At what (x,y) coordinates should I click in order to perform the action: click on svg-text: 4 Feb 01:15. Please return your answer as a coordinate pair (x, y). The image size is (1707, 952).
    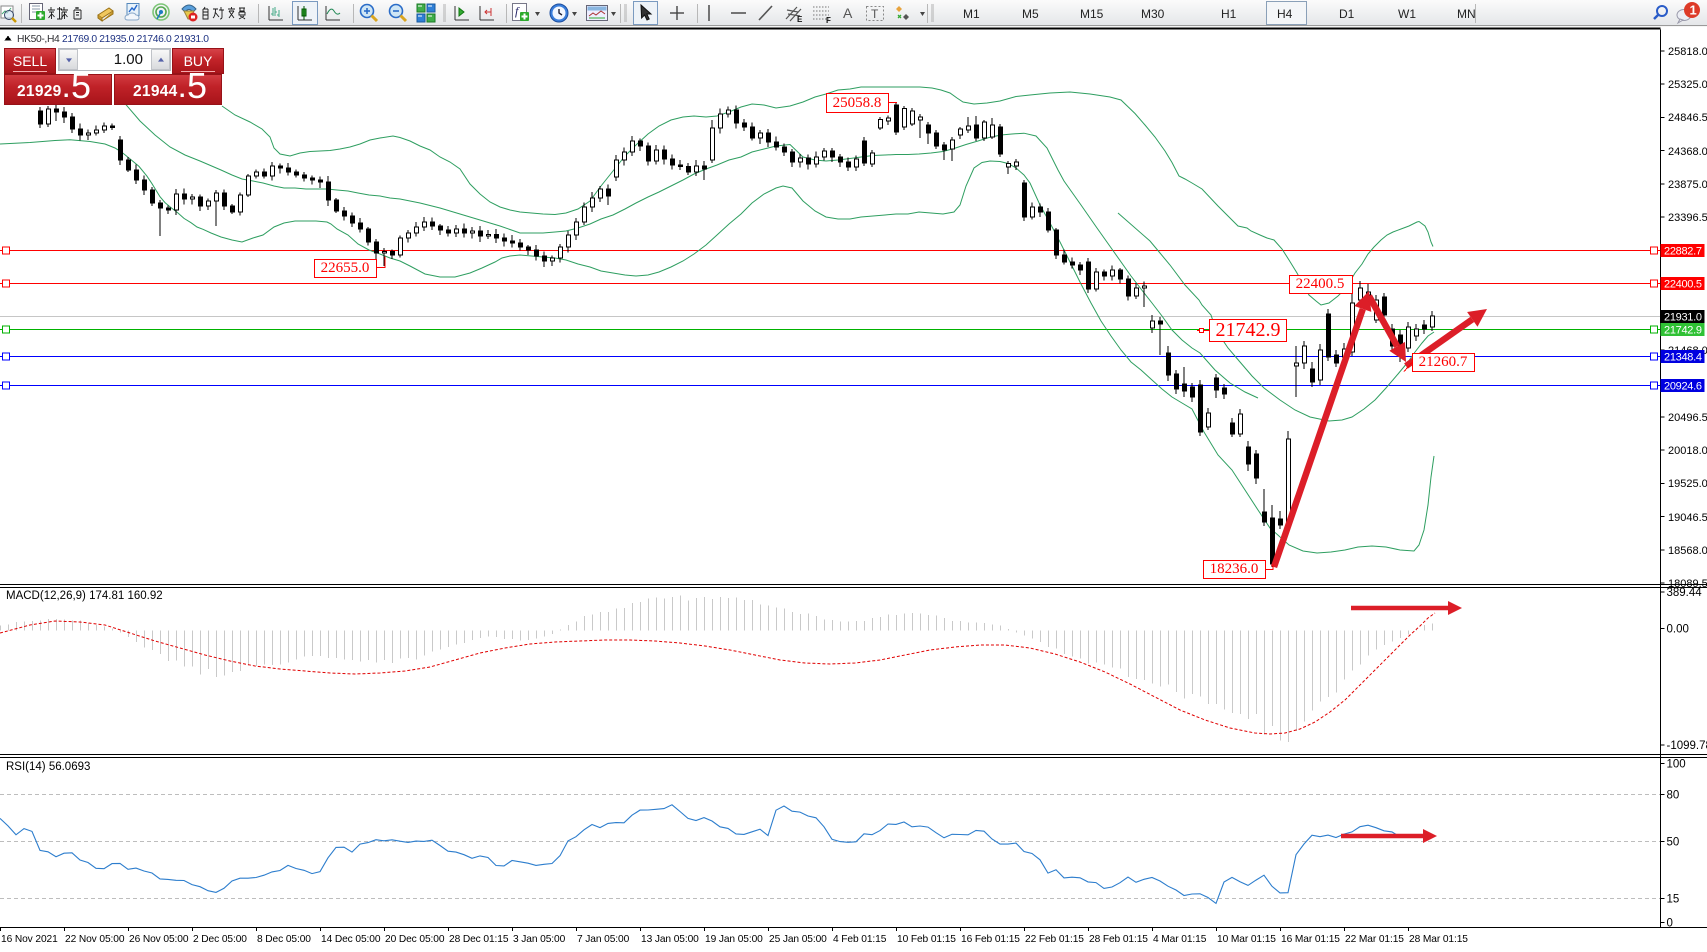
    Looking at the image, I should click on (860, 939).